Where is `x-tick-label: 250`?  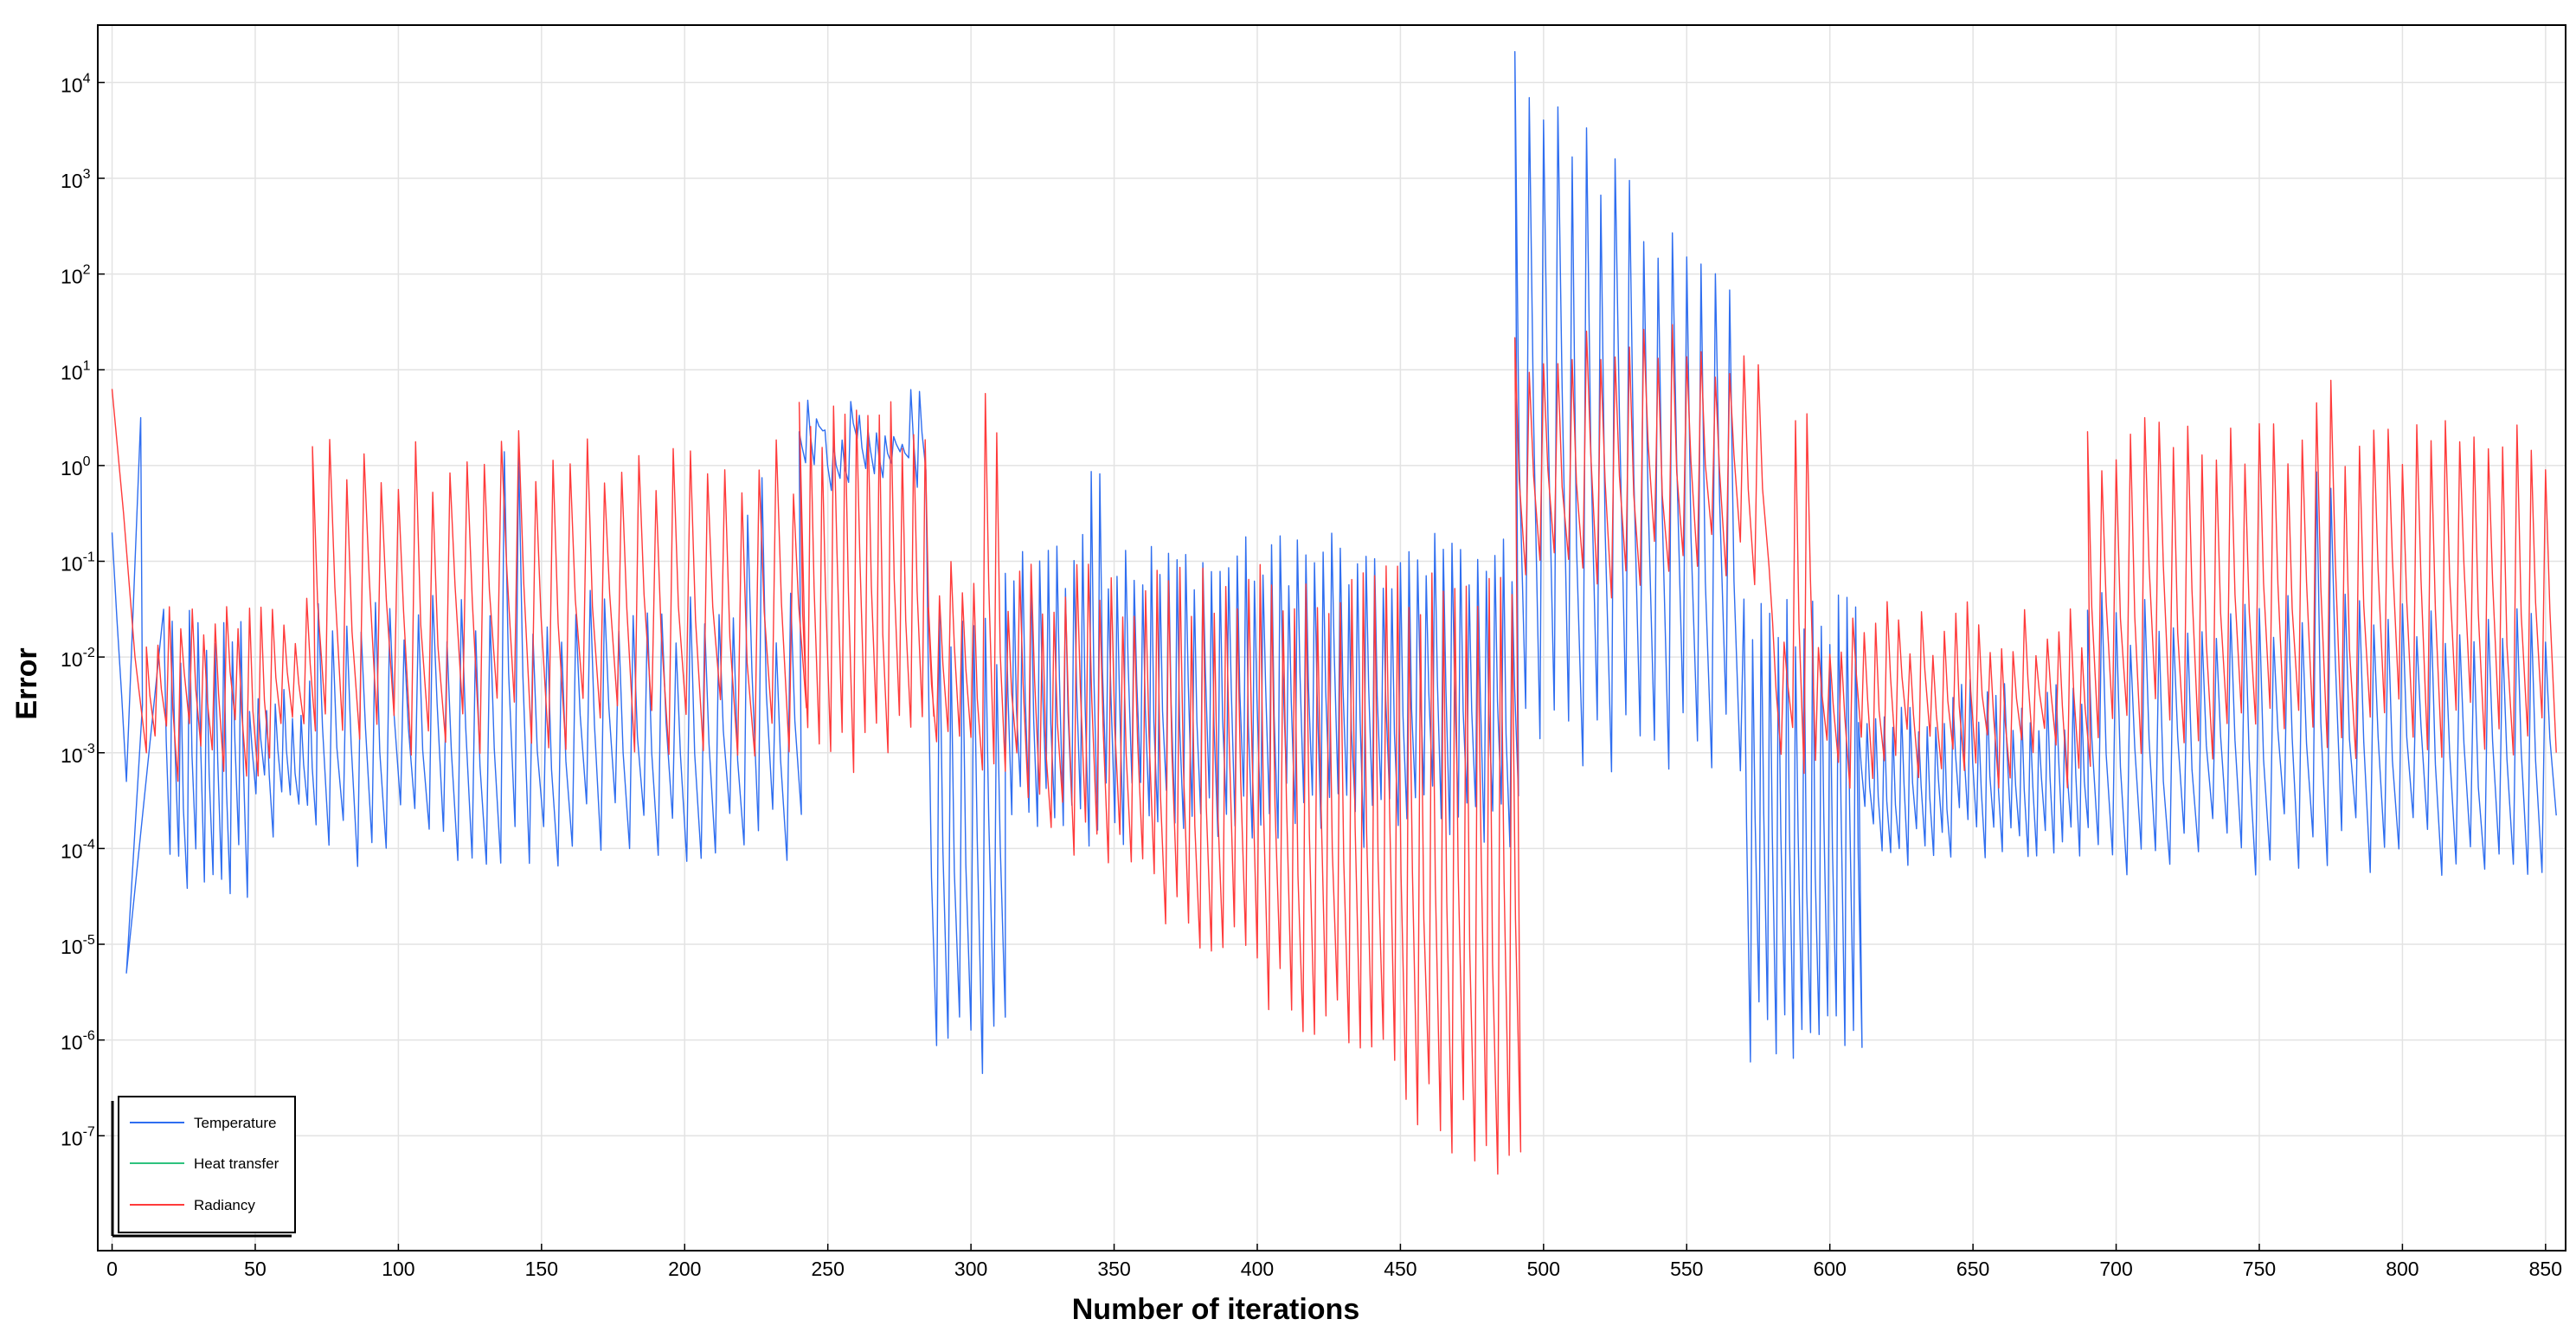
x-tick-label: 250 is located at coordinates (828, 1269).